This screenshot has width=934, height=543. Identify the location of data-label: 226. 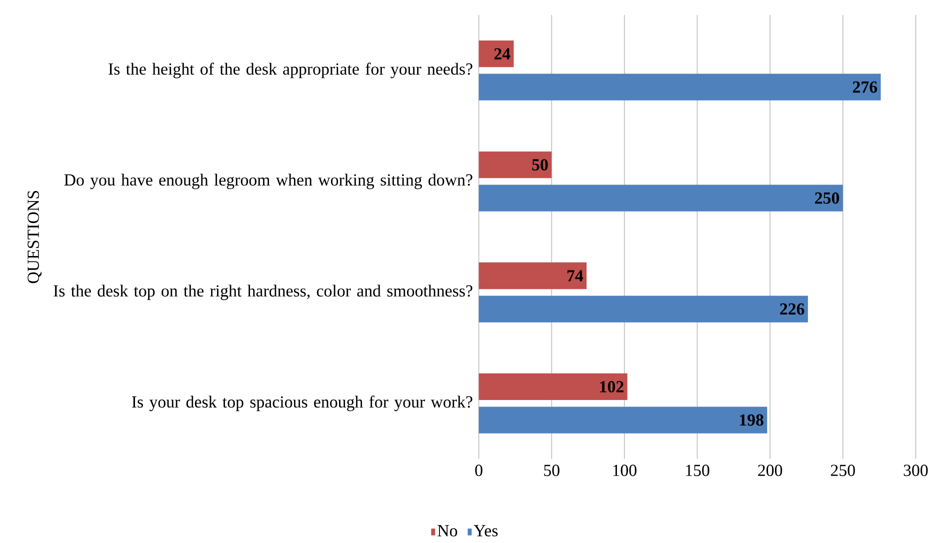
(792, 309).